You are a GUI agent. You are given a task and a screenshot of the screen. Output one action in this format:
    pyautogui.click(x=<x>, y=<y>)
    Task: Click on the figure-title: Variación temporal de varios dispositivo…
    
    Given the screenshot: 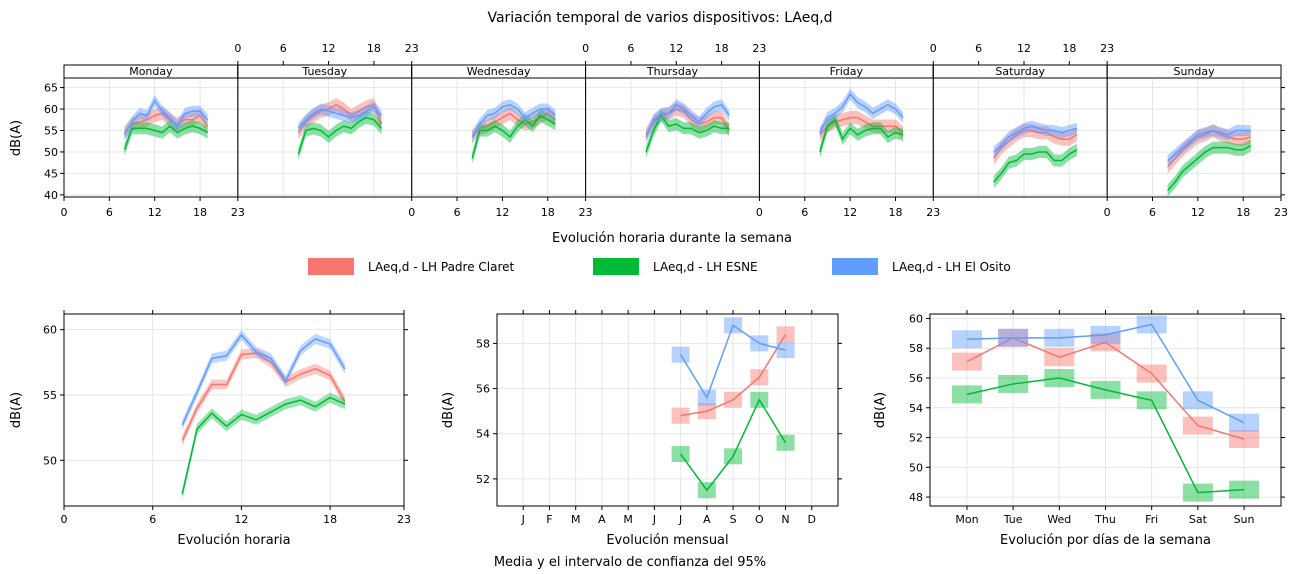 What is the action you would take?
    pyautogui.click(x=659, y=18)
    